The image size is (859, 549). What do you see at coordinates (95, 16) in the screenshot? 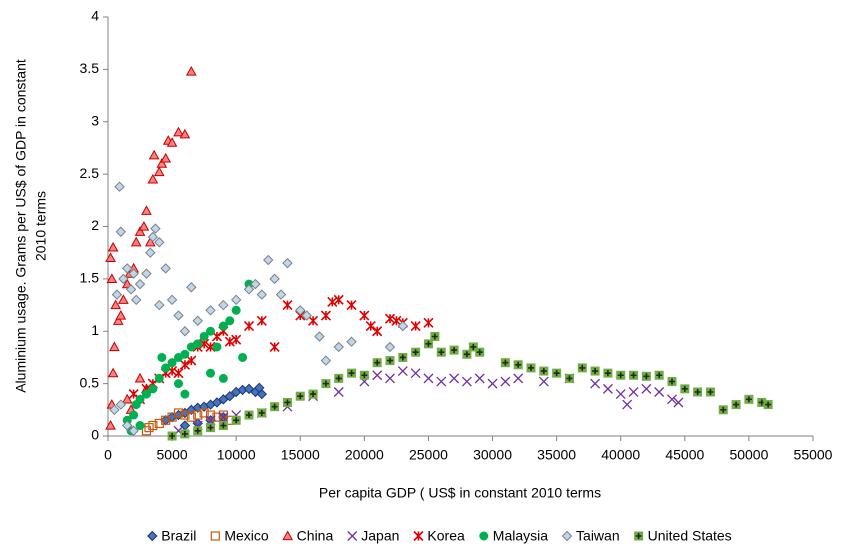
I see `y-tick-label: 4` at bounding box center [95, 16].